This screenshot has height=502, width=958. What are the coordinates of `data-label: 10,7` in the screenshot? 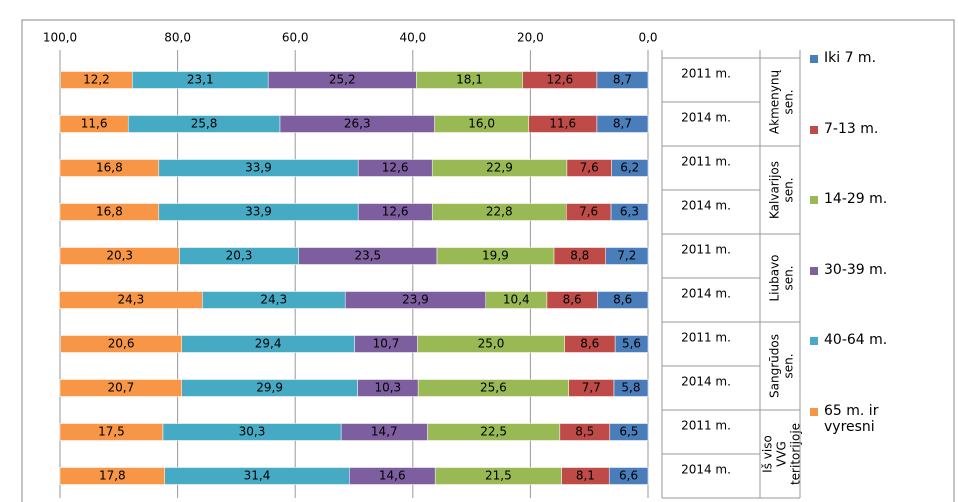 It's located at (386, 344).